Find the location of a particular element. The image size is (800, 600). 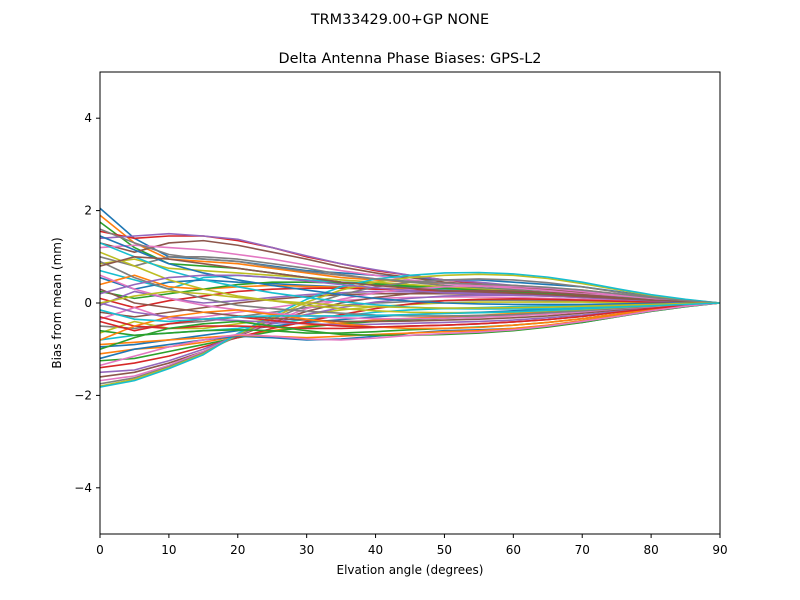

x-tick-label: 50 is located at coordinates (444, 550).